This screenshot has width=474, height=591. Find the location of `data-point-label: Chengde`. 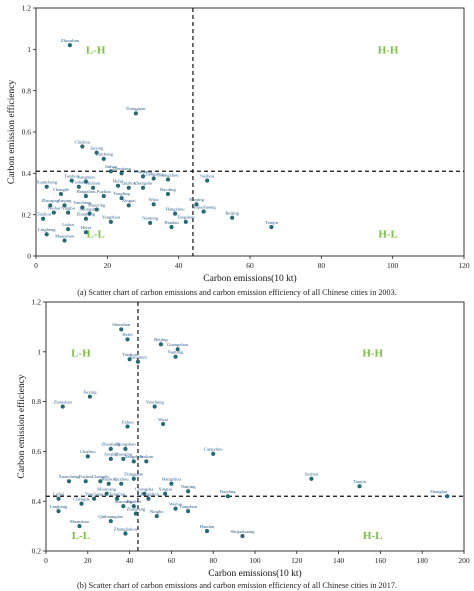

data-point-label: Chengde is located at coordinates (81, 498).